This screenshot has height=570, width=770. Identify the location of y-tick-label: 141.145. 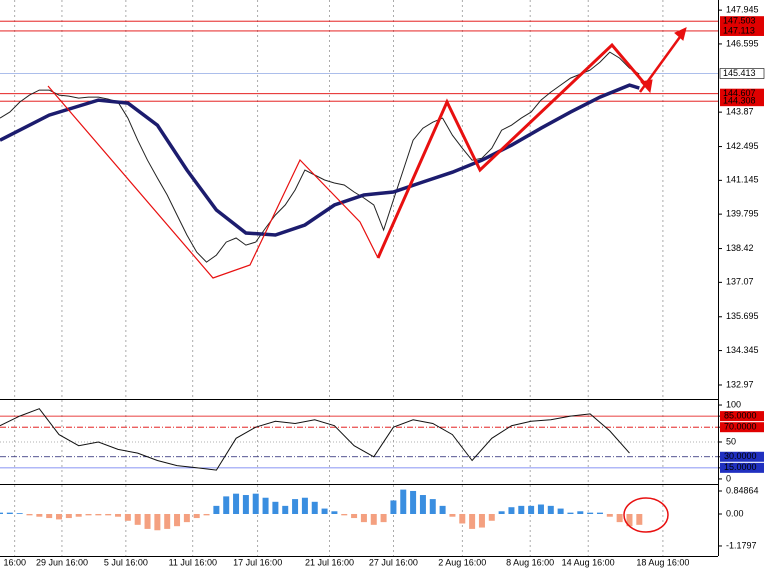
(742, 180).